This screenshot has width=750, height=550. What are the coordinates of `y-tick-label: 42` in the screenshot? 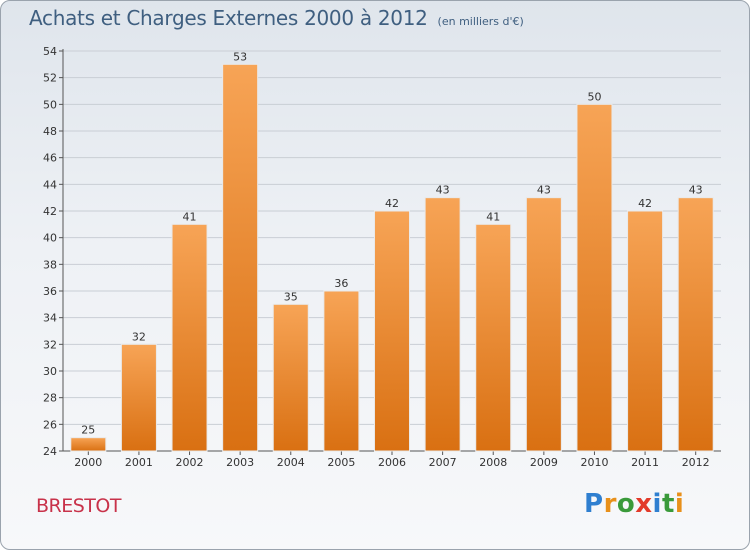 It's located at (50, 211).